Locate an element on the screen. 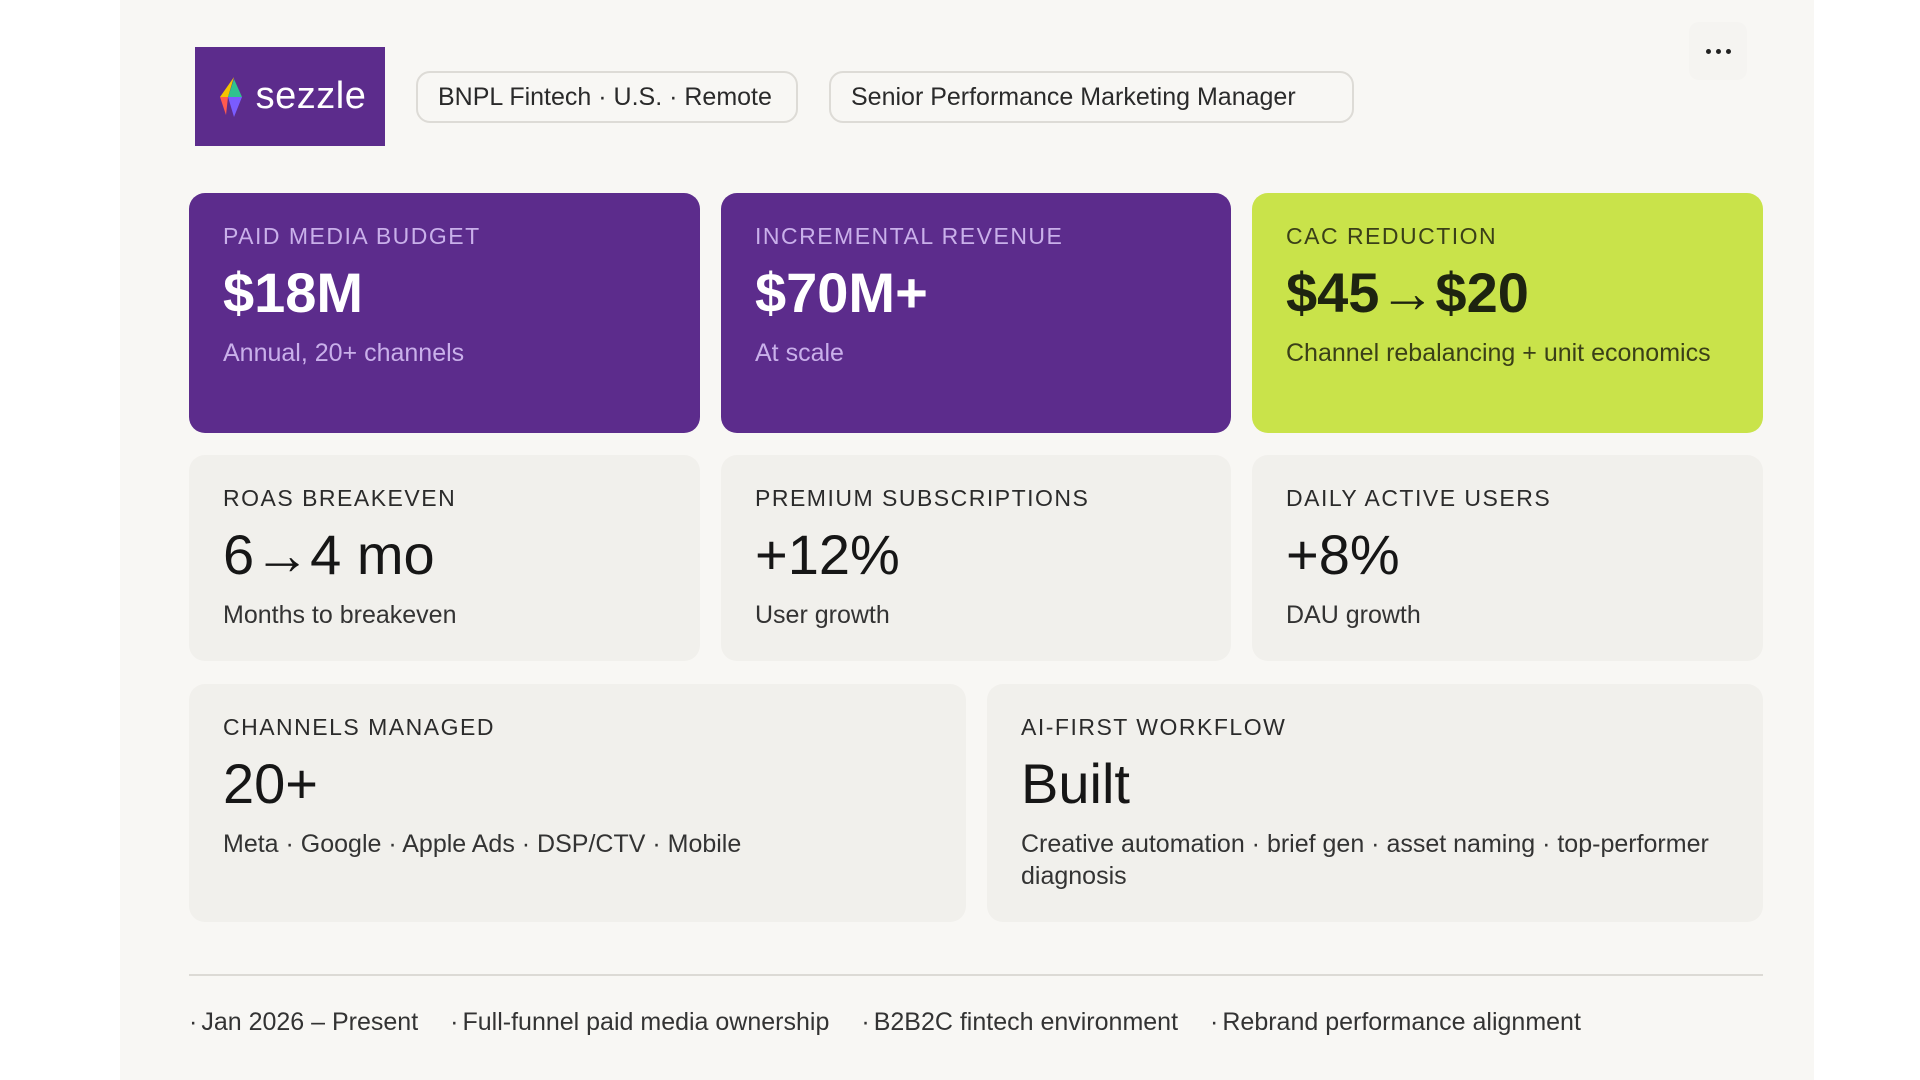 The height and width of the screenshot is (1080, 1920). metric-value: +12% is located at coordinates (827, 554).